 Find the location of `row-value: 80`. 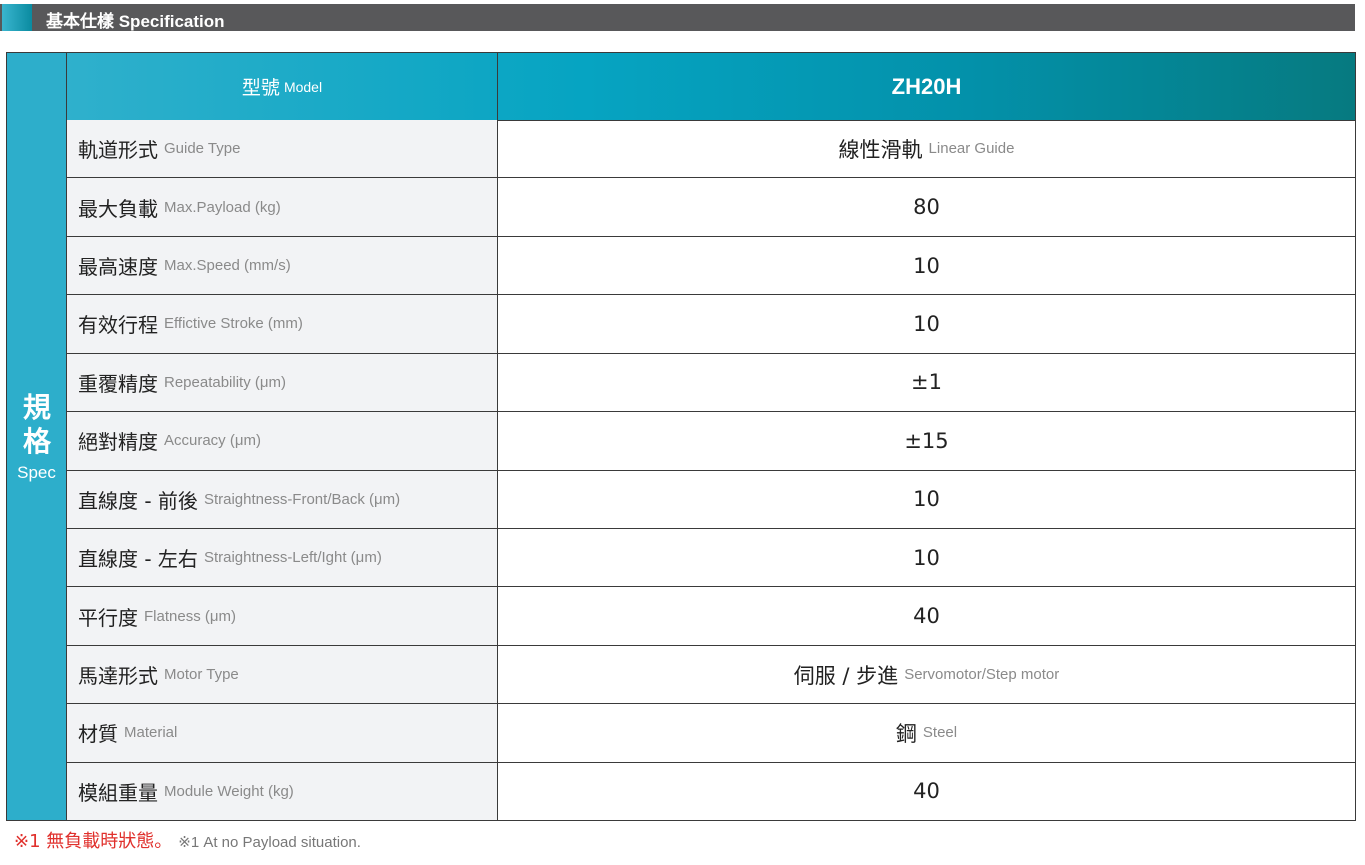

row-value: 80 is located at coordinates (926, 206).